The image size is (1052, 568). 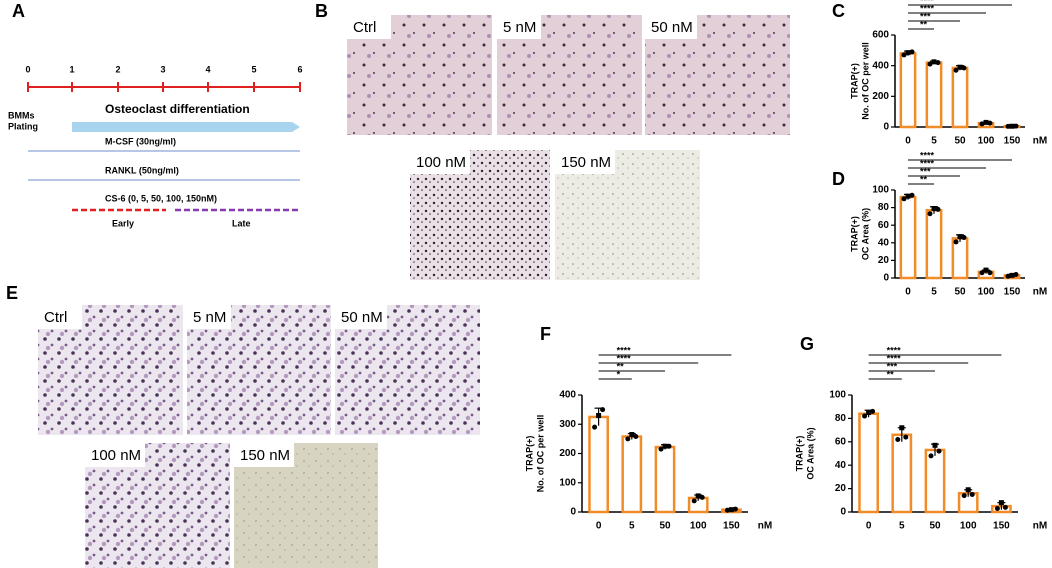 I want to click on image-label: 5 nM, so click(x=519, y=27).